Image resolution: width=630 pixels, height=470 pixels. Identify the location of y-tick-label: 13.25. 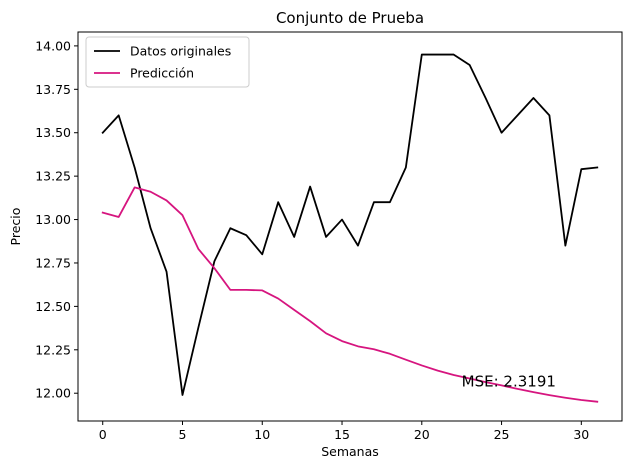
(53, 176).